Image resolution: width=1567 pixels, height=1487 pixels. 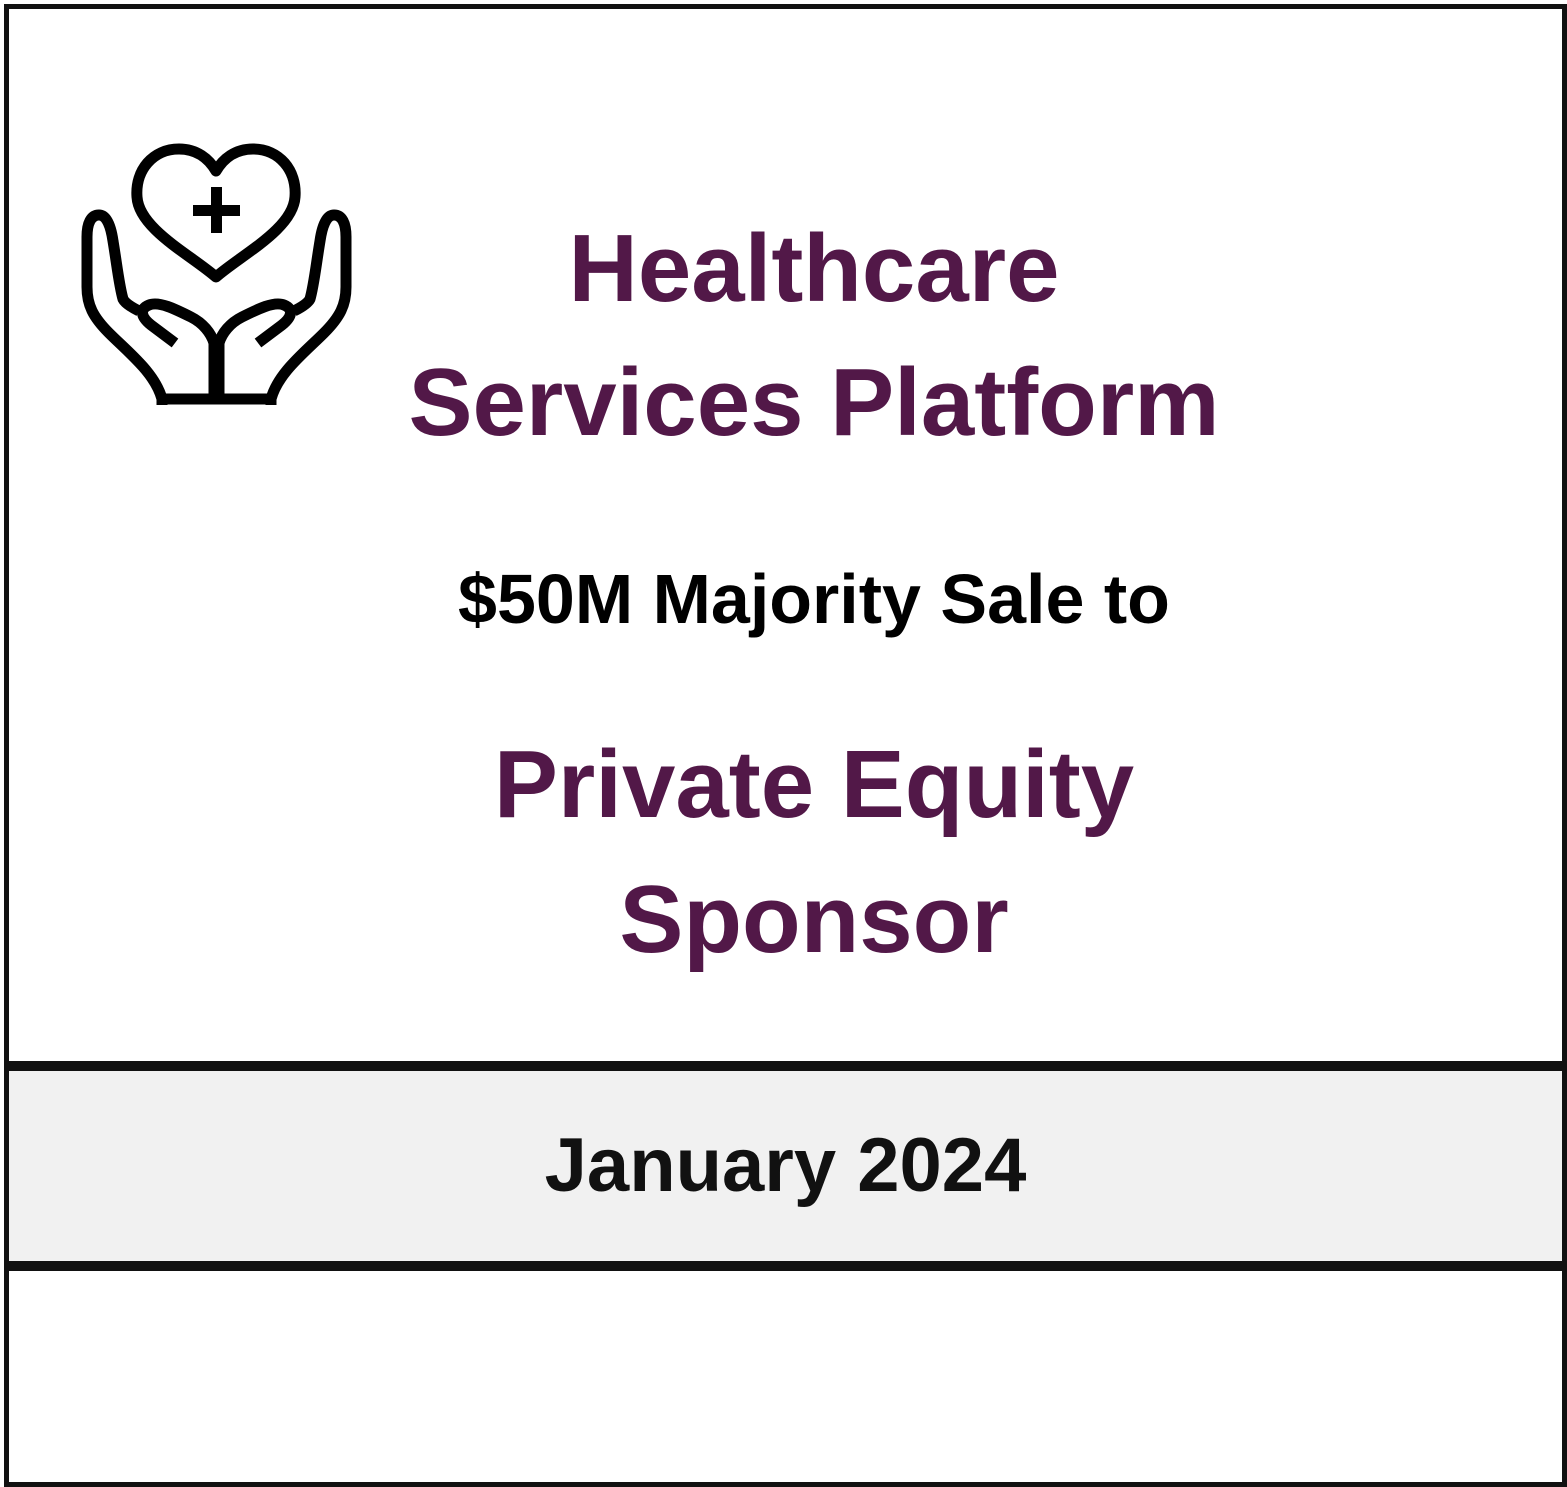 What do you see at coordinates (814, 402) in the screenshot?
I see `title-line-2: Services Platform` at bounding box center [814, 402].